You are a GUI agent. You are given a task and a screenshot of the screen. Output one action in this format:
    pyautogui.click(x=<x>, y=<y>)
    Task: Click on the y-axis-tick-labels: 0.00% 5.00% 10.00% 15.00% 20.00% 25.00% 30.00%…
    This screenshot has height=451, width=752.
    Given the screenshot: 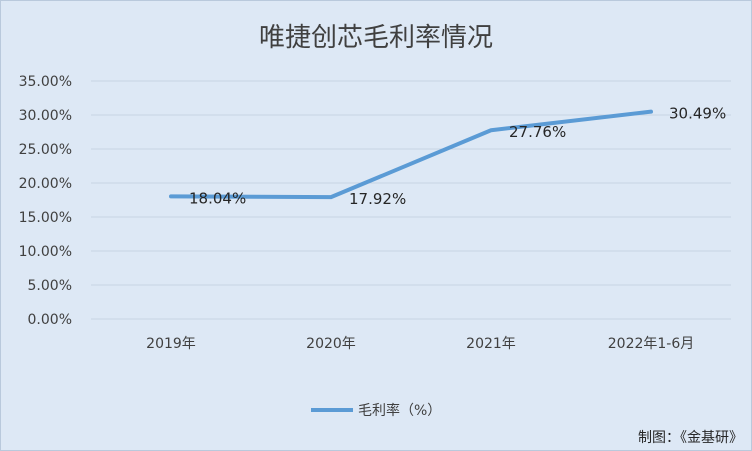 What is the action you would take?
    pyautogui.click(x=45, y=201)
    